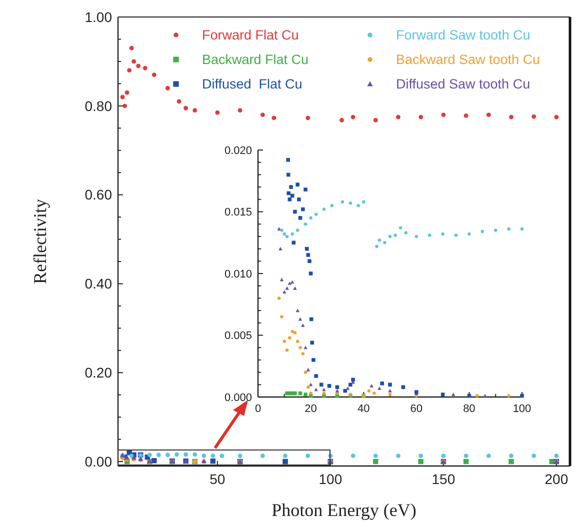  What do you see at coordinates (98, 372) in the screenshot?
I see `y-tick-label: 0.20` at bounding box center [98, 372].